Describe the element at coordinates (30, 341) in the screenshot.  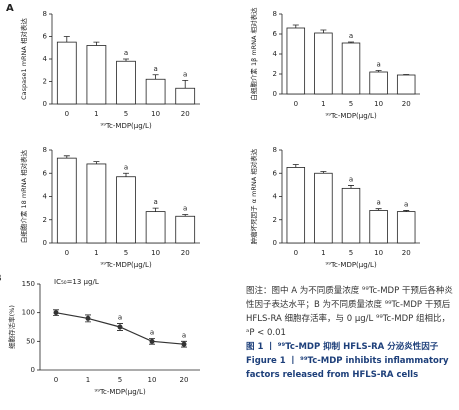
I see `y-tick-label: 50` at that location.